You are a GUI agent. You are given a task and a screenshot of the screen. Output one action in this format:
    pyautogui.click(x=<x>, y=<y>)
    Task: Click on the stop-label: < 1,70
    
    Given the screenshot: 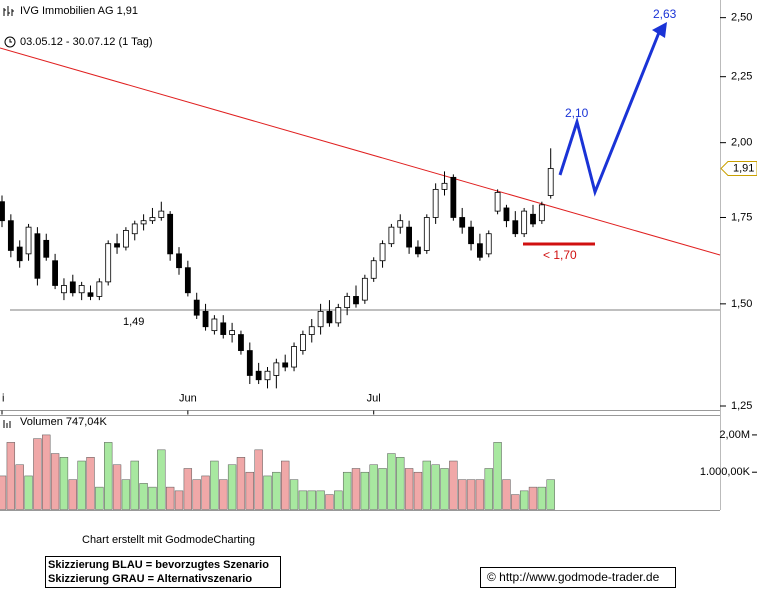 What is the action you would take?
    pyautogui.click(x=560, y=255)
    